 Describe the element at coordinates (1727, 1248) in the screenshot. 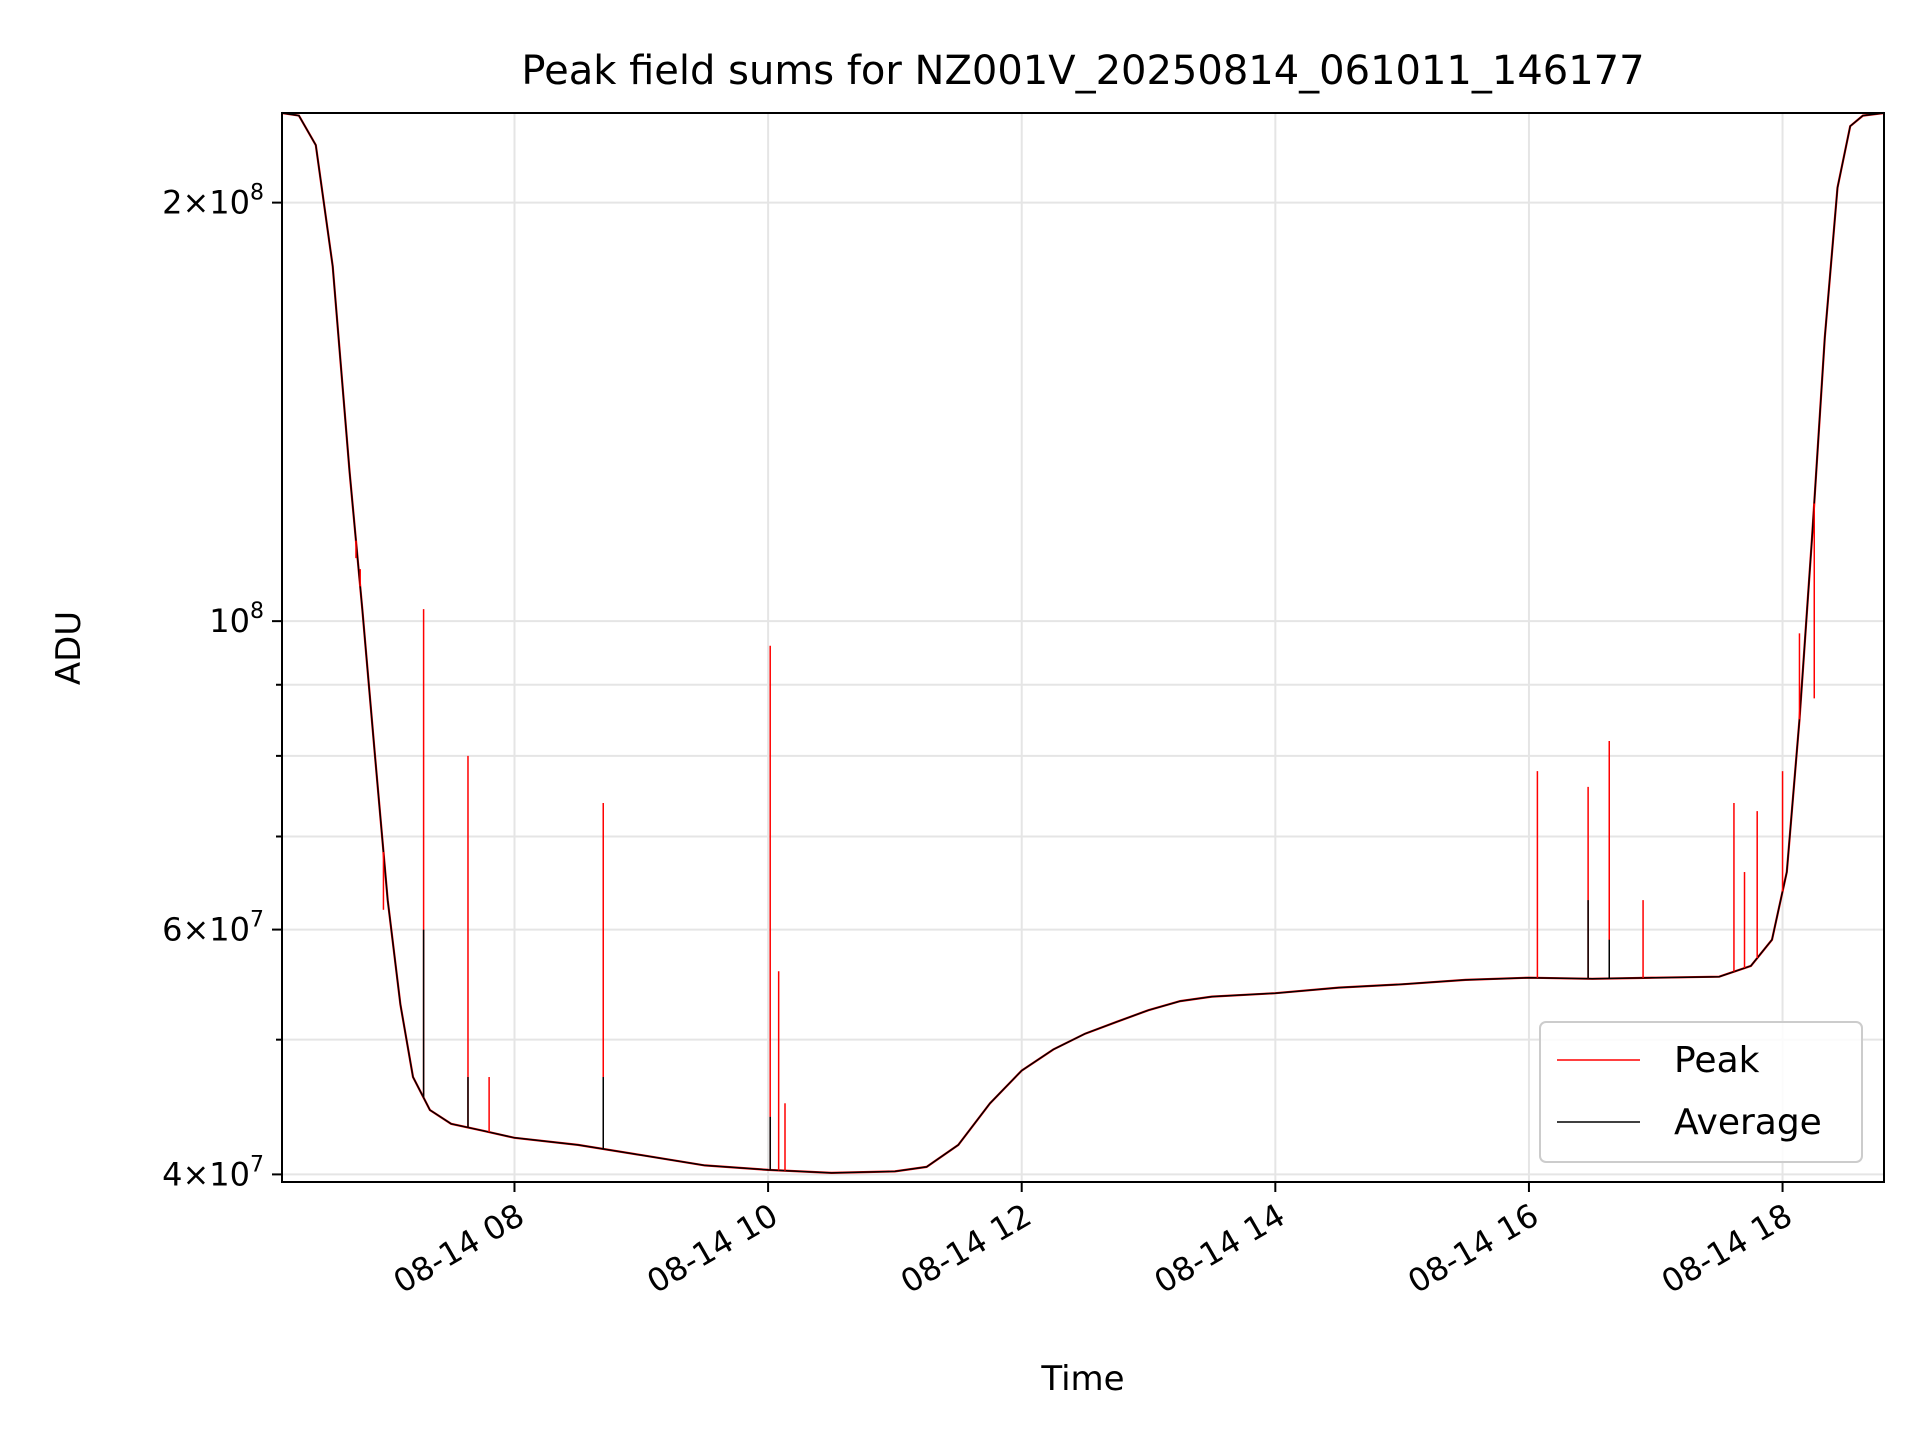

I see `x-tick-label: 08-14 18` at that location.